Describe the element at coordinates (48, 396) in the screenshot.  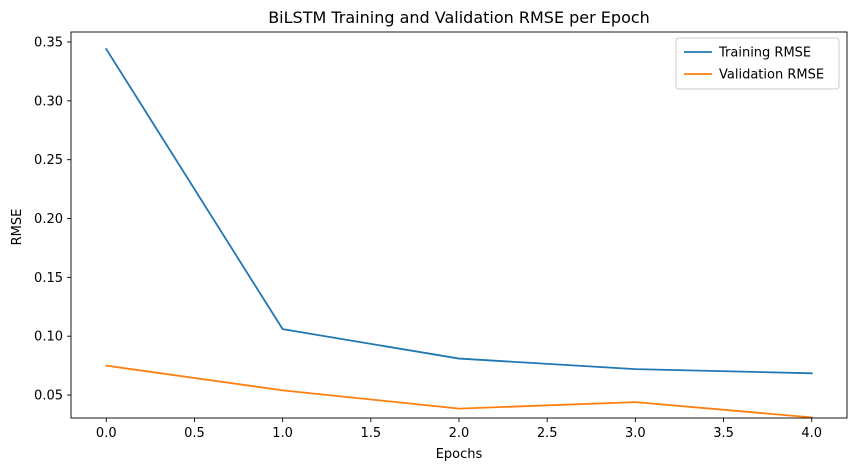
I see `y-tick-label: 0.05` at that location.